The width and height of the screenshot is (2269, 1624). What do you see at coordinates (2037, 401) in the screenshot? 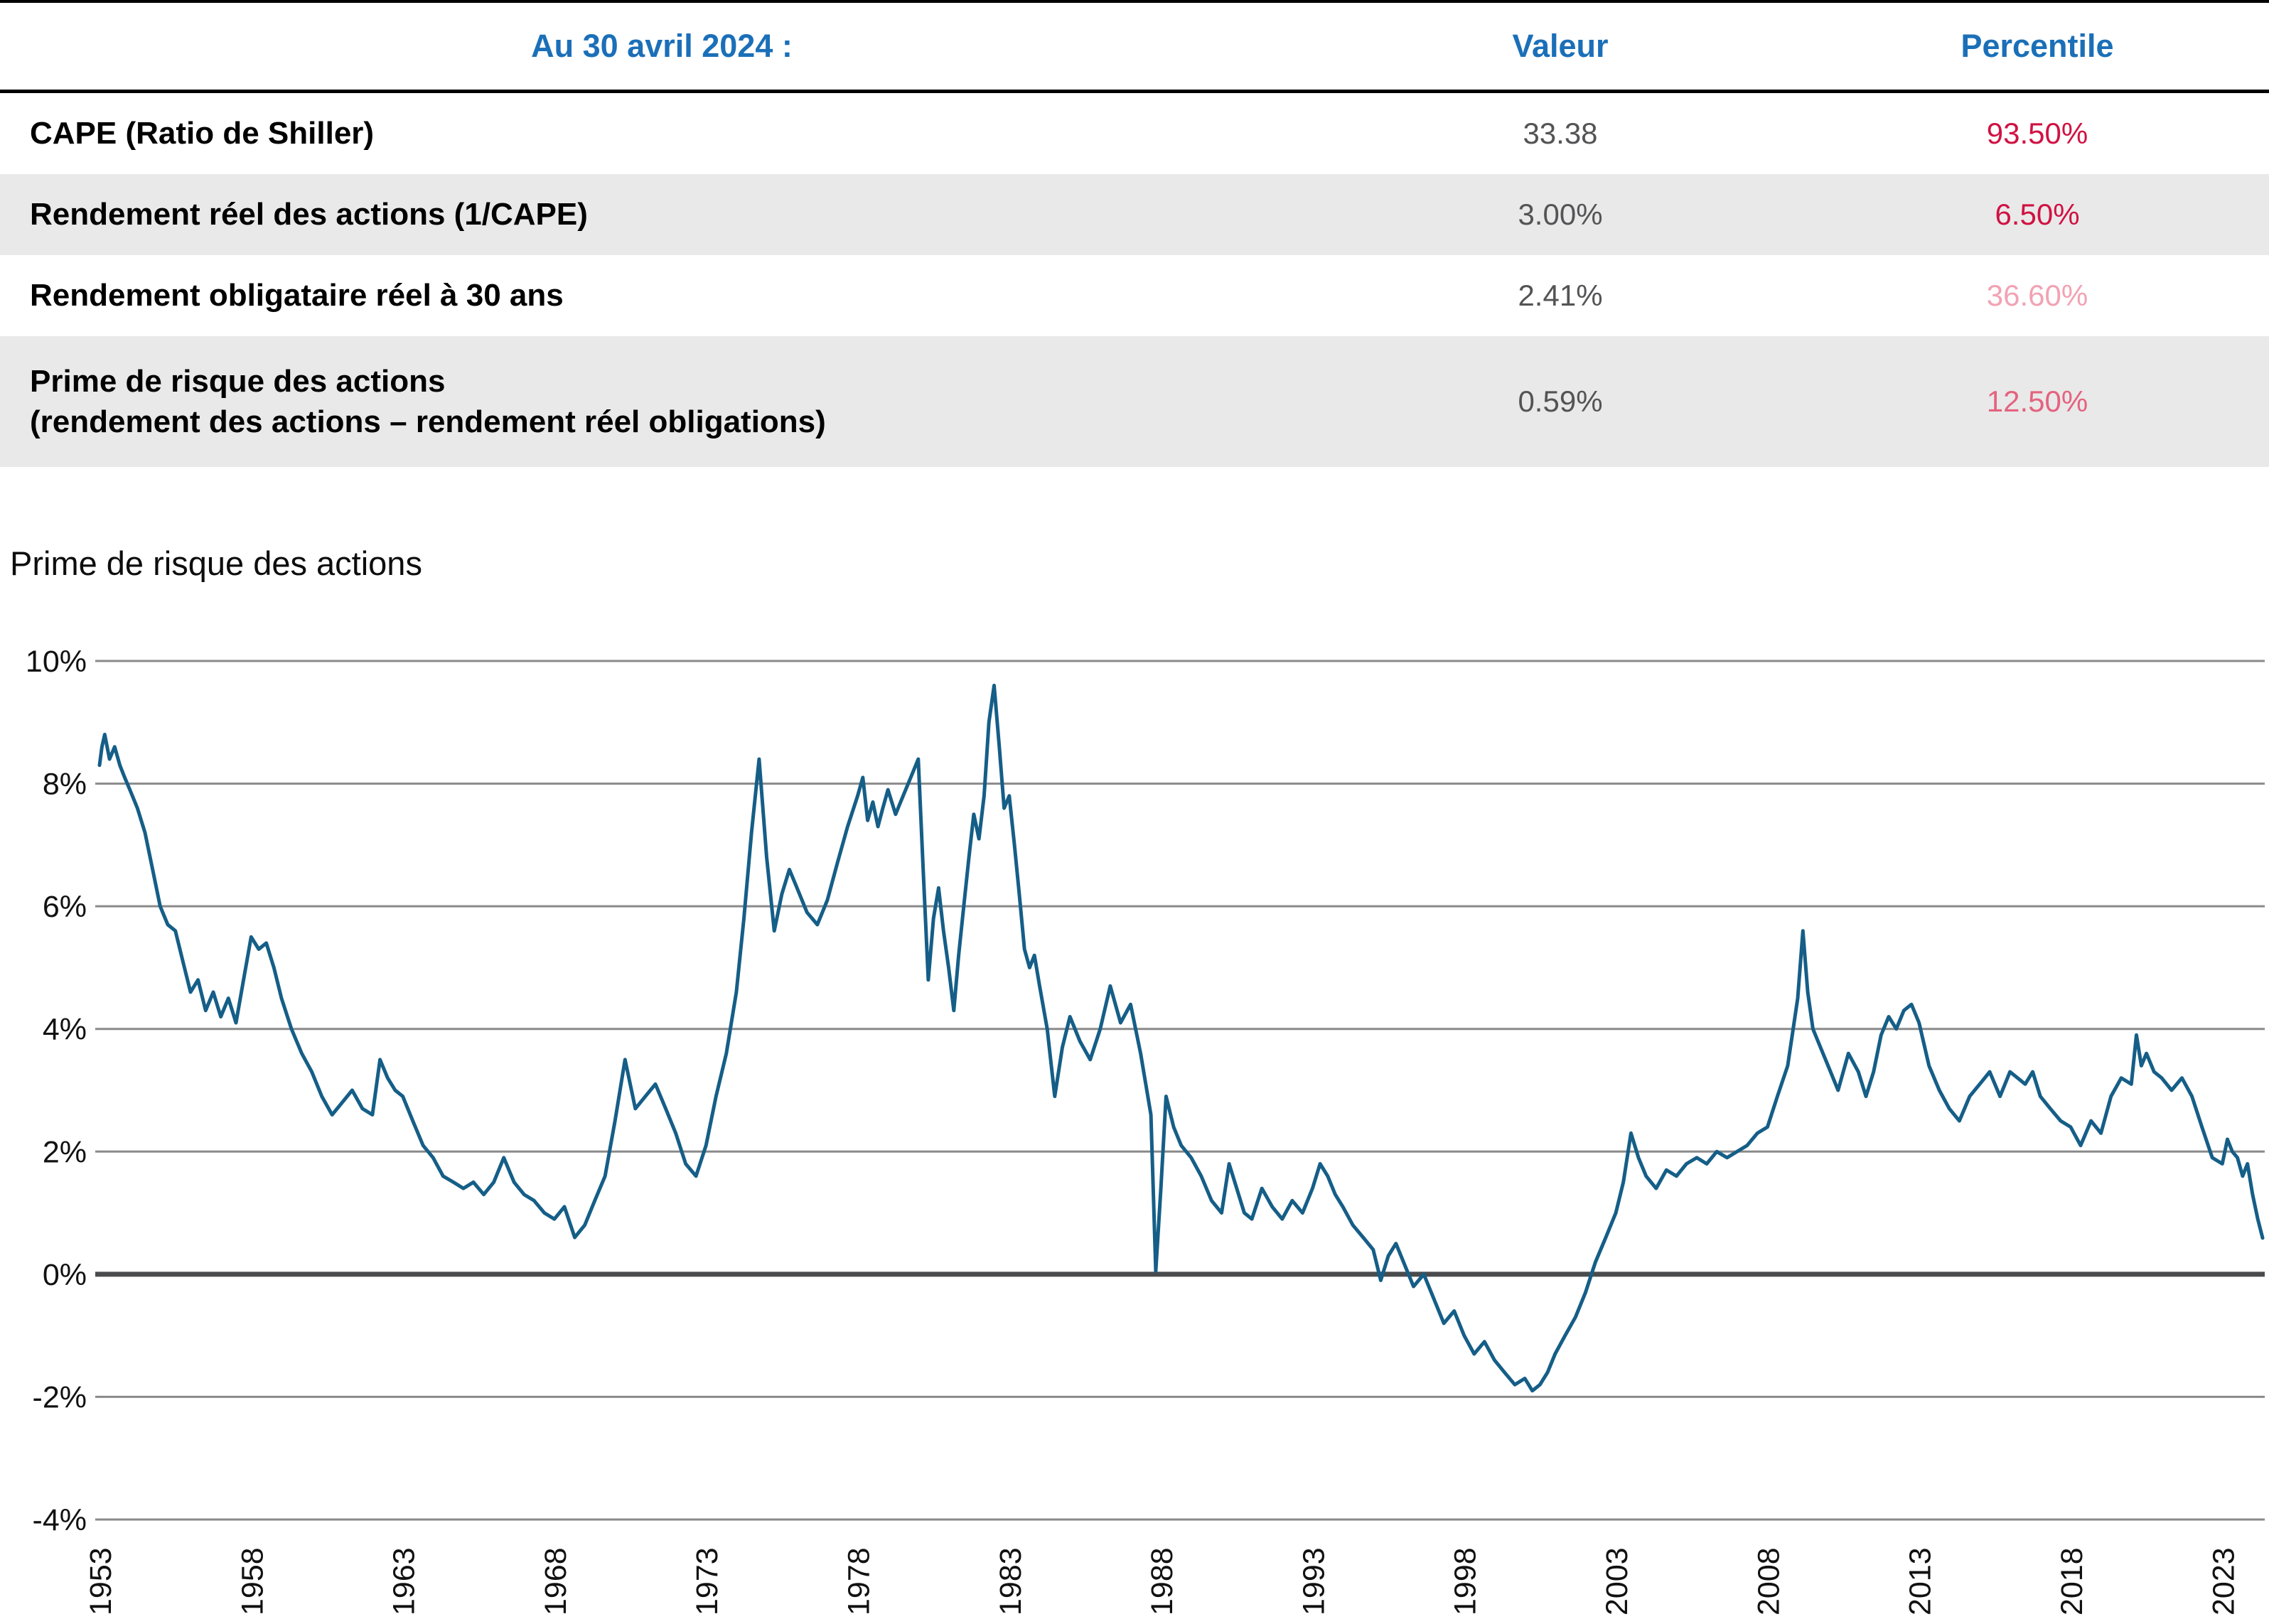
I see `row-percentile: 12.50%` at bounding box center [2037, 401].